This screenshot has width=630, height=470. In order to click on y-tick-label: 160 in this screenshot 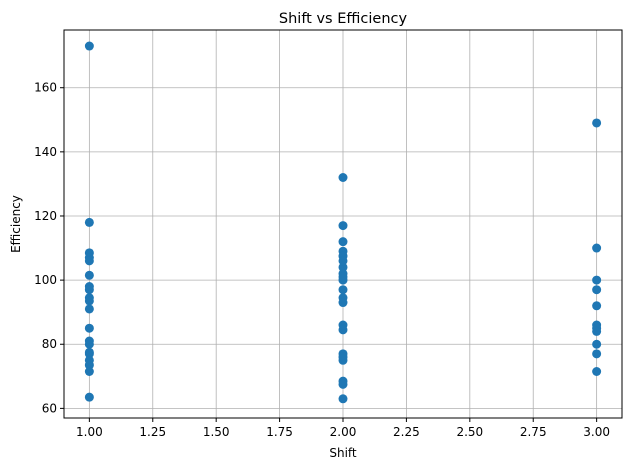, I will do `click(45, 88)`.